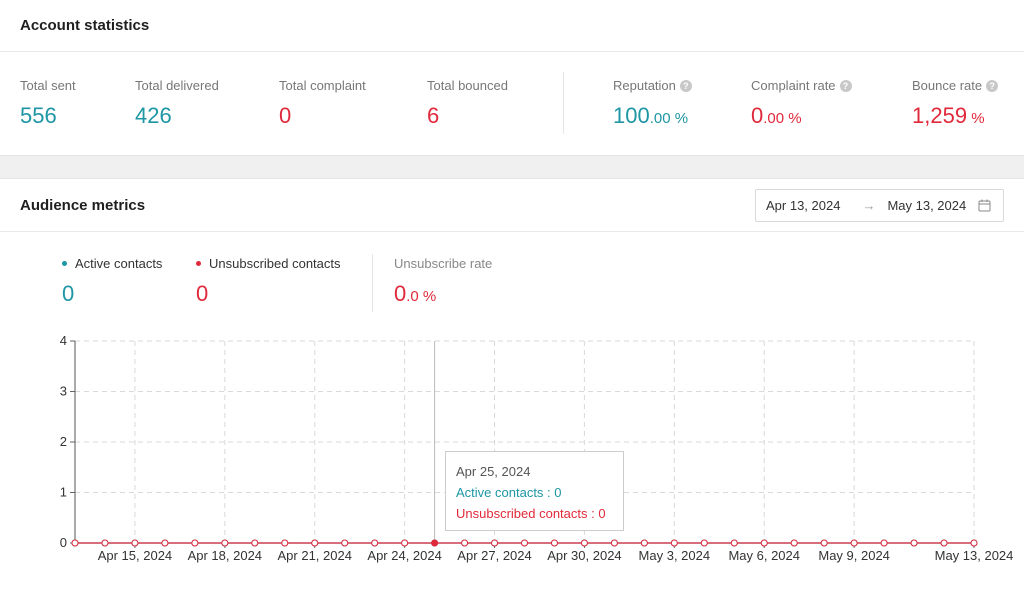  What do you see at coordinates (984, 205) in the screenshot?
I see `calendar-icon` at bounding box center [984, 205].